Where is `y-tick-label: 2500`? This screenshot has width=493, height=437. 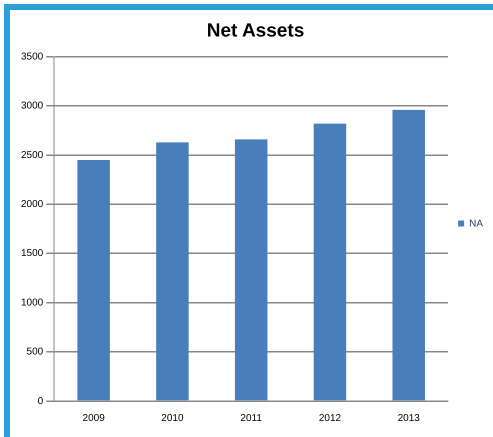 y-tick-label: 2500 is located at coordinates (32, 155).